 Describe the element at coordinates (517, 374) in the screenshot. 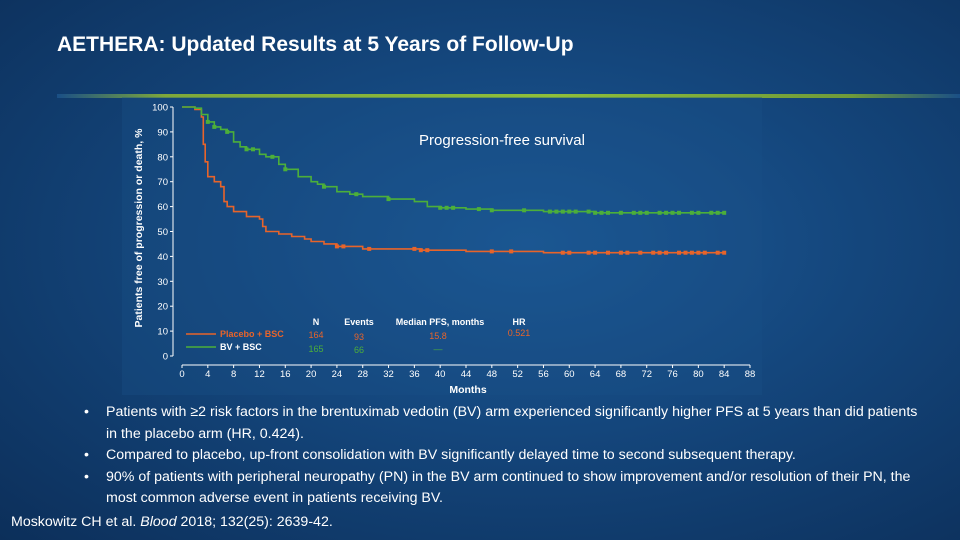

I see `x-tick-label: 52` at that location.